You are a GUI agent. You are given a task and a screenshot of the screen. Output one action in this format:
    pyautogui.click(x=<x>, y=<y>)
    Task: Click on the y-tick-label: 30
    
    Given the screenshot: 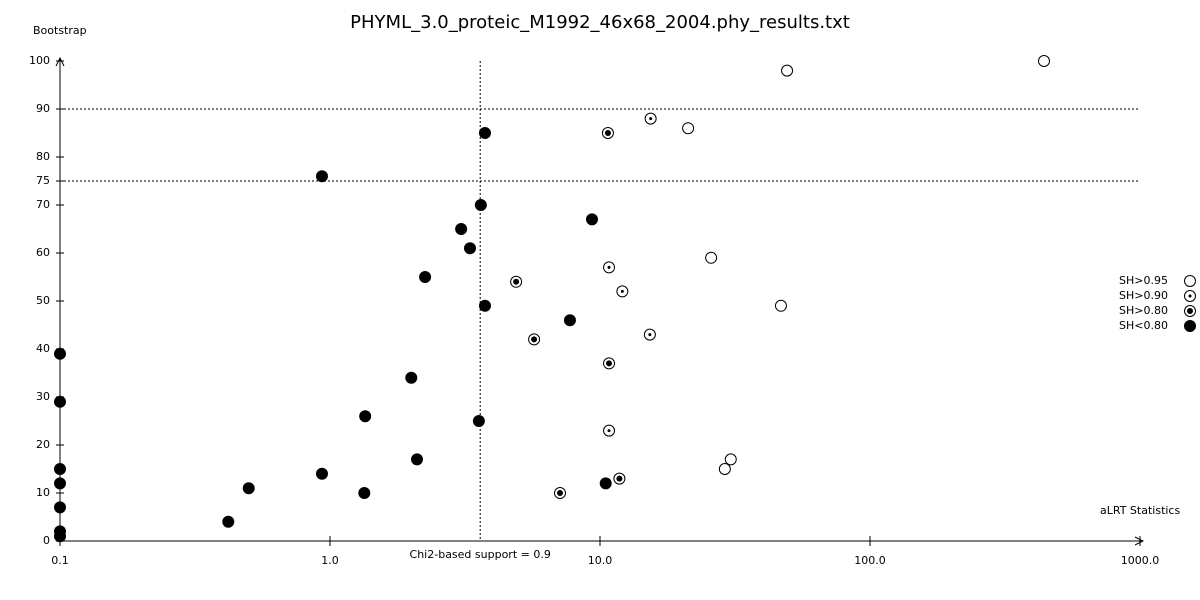 What is the action you would take?
    pyautogui.click(x=43, y=396)
    